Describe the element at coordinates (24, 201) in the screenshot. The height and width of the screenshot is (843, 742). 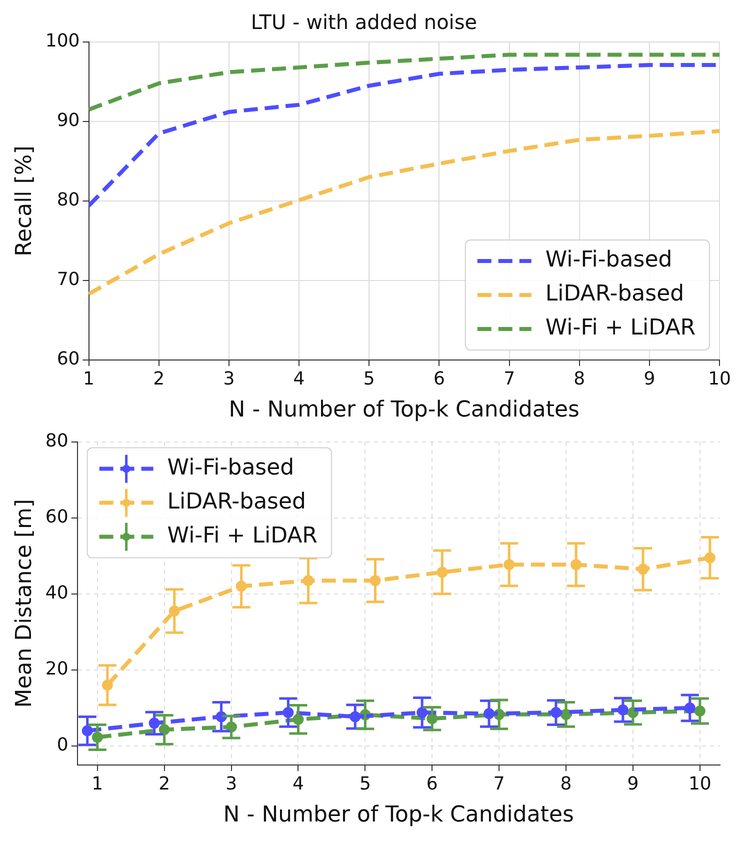
I see `y-axis-title: Recall [%]` at that location.